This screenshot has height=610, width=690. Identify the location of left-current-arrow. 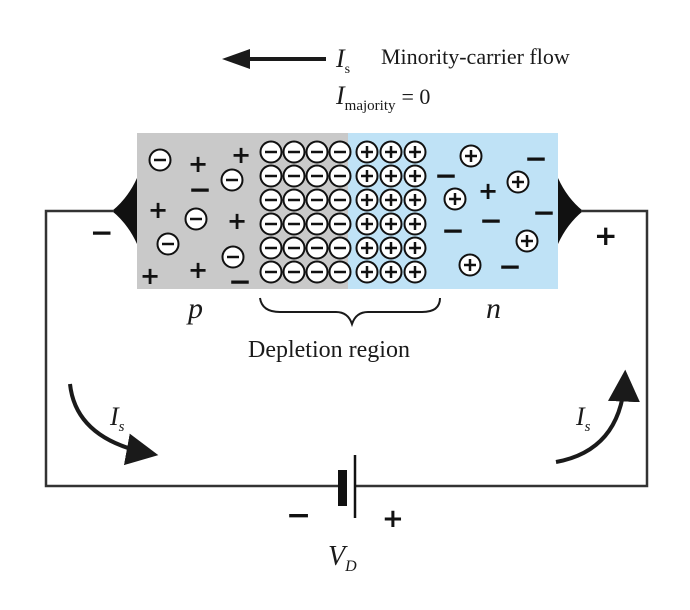
(113, 424).